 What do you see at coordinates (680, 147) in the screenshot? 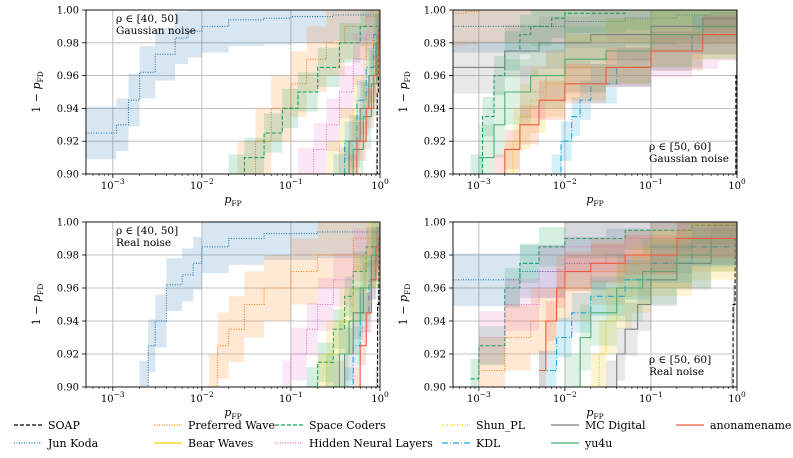
I see `annotation-rho: ρ ∈ [50, 60]` at bounding box center [680, 147].